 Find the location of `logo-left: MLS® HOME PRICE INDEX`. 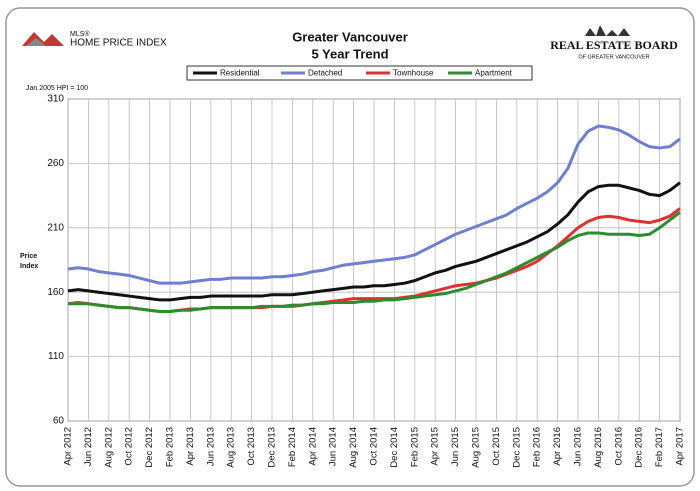

logo-left: MLS® HOME PRICE INDEX is located at coordinates (94, 39).